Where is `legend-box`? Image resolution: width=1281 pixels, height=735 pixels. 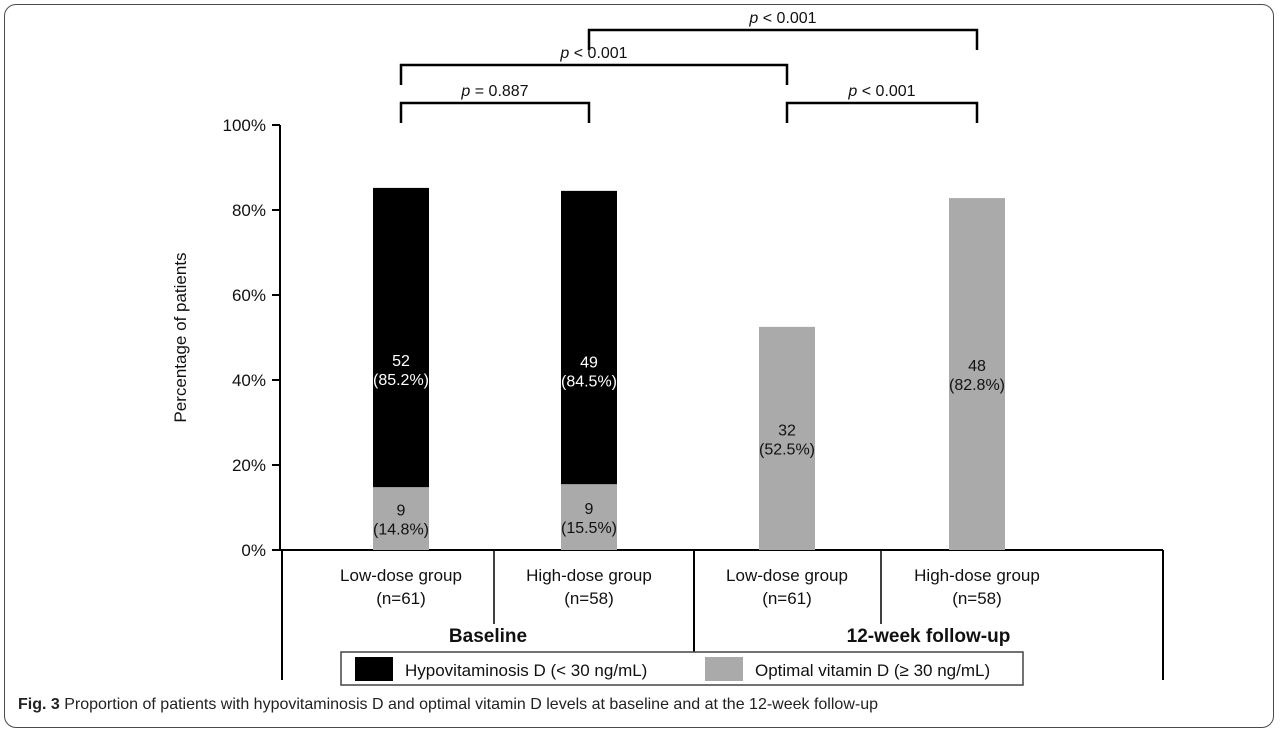 legend-box is located at coordinates (682, 668).